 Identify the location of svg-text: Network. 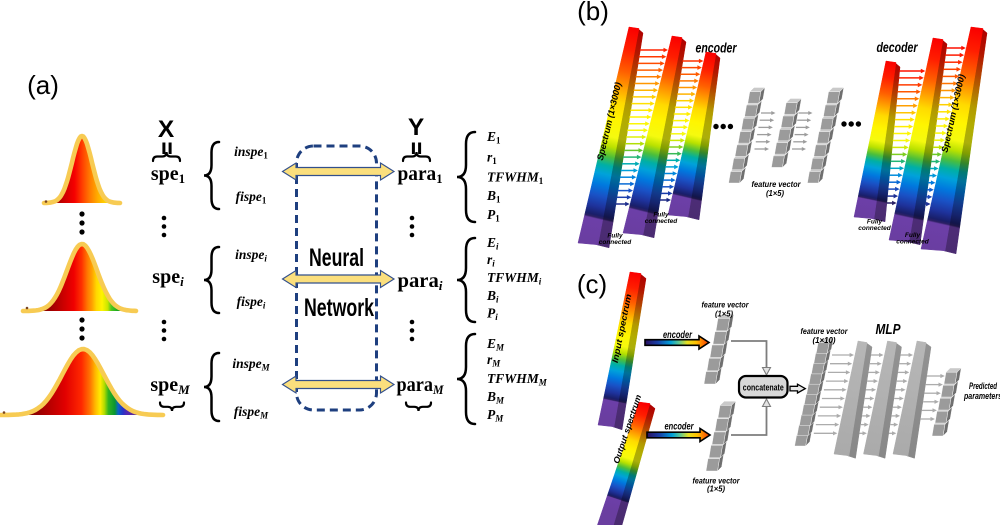
(339, 308).